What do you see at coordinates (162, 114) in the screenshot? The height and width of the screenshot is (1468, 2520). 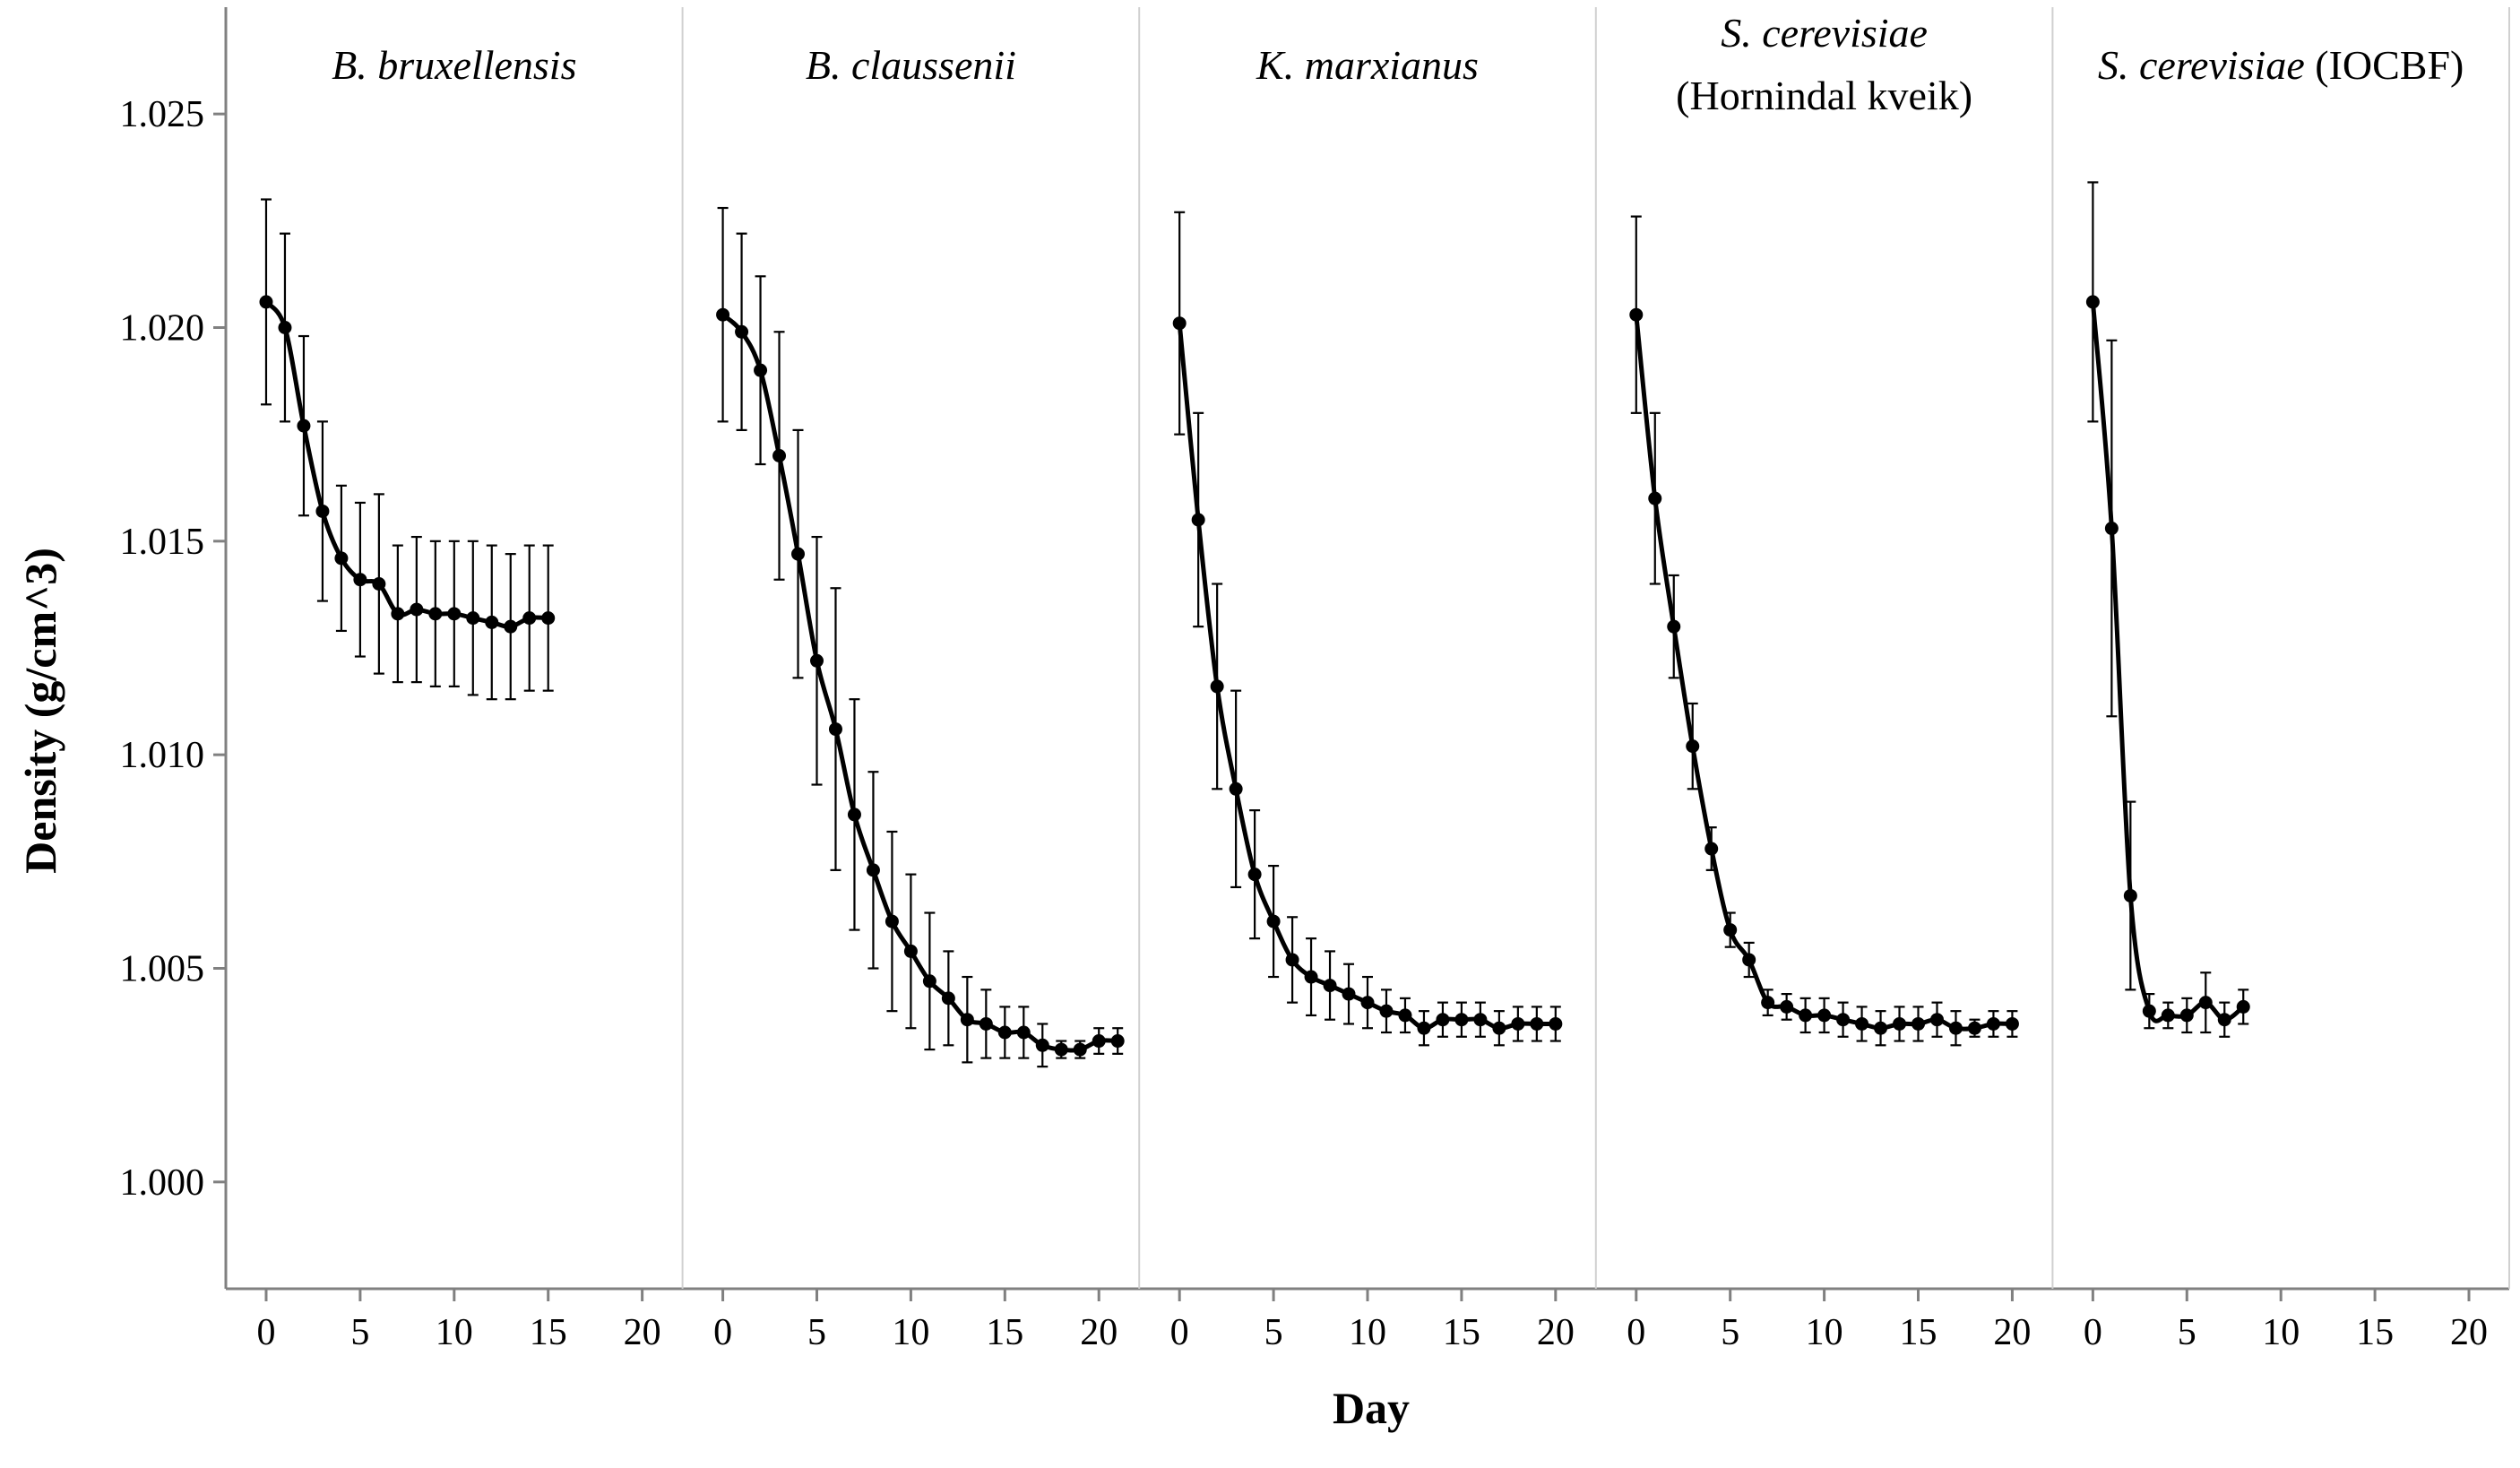 I see `y-tick-label: 1.025` at bounding box center [162, 114].